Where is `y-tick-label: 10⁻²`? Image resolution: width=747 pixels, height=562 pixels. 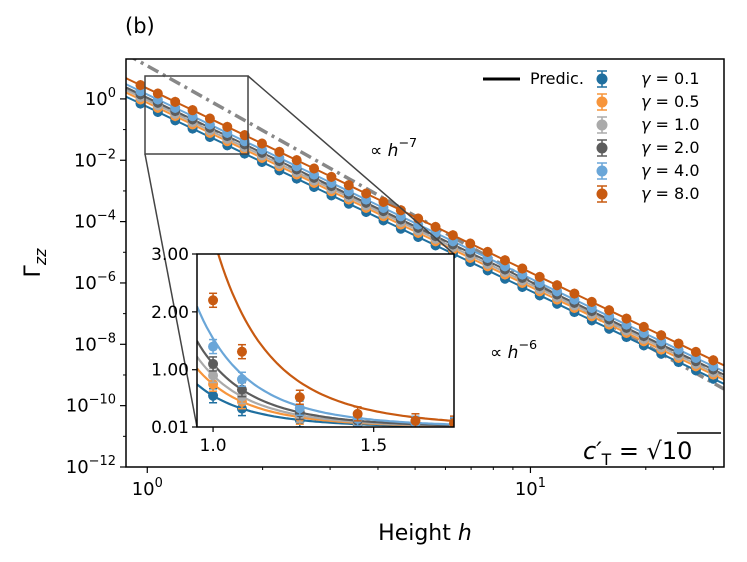 y-tick-label: 10⁻² is located at coordinates (95, 159).